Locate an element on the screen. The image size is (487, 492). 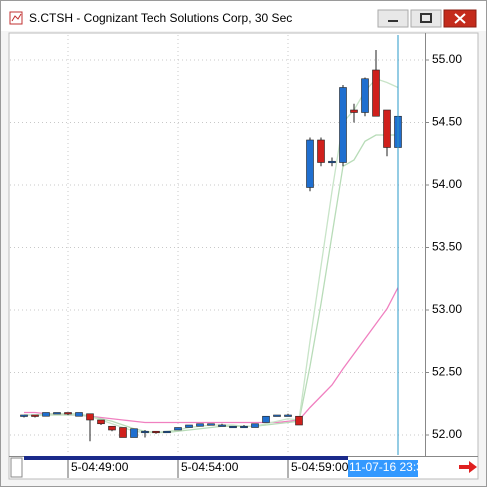
app-icon-glyph is located at coordinates (16, 17).